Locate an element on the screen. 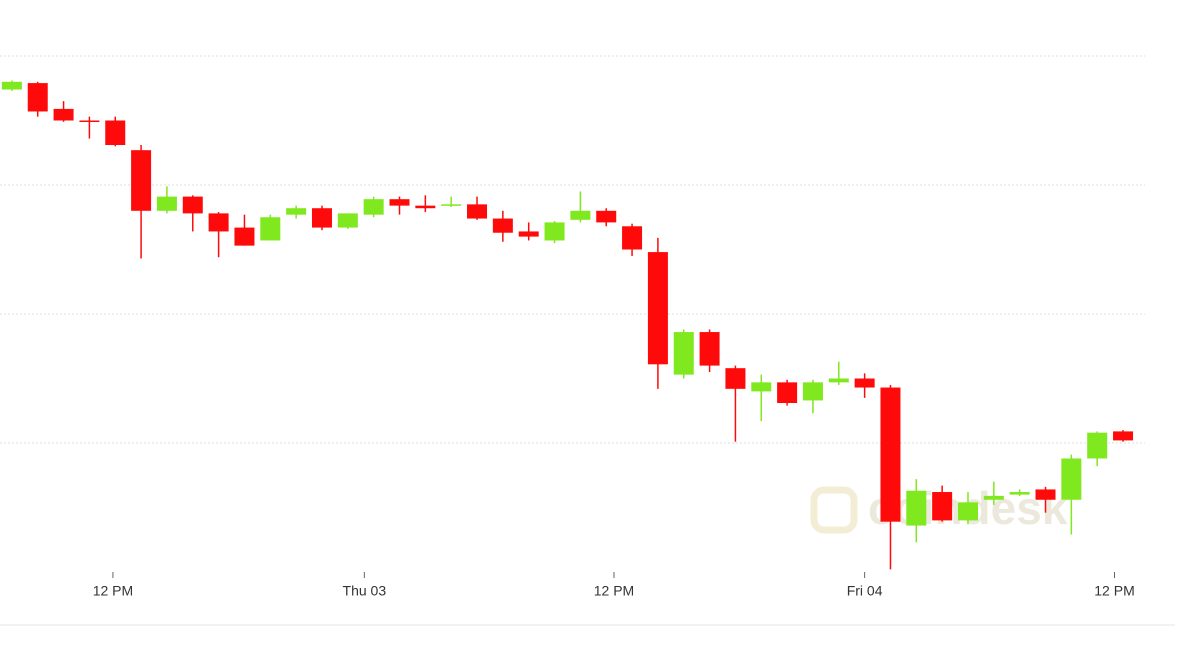 Image resolution: width=1200 pixels, height=648 pixels. watermark-logo is located at coordinates (834, 510).